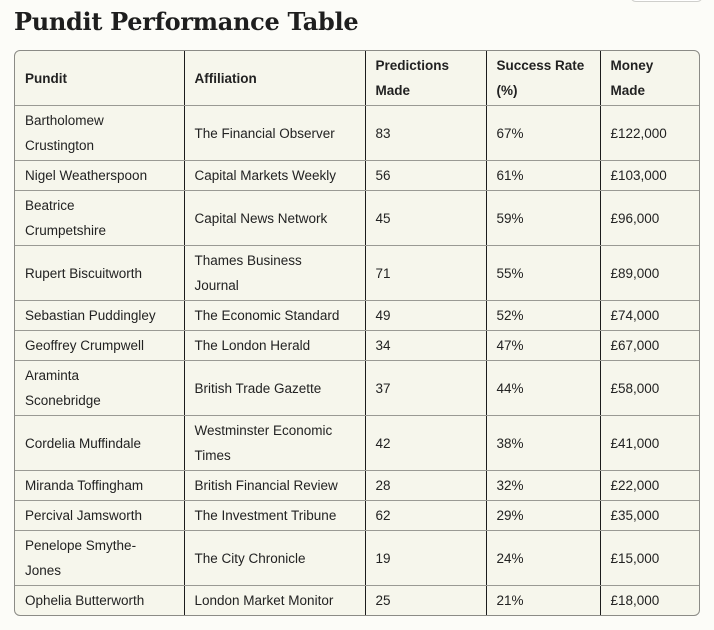 This screenshot has height=630, width=714. What do you see at coordinates (275, 78) in the screenshot?
I see `column-header: Affiliation` at bounding box center [275, 78].